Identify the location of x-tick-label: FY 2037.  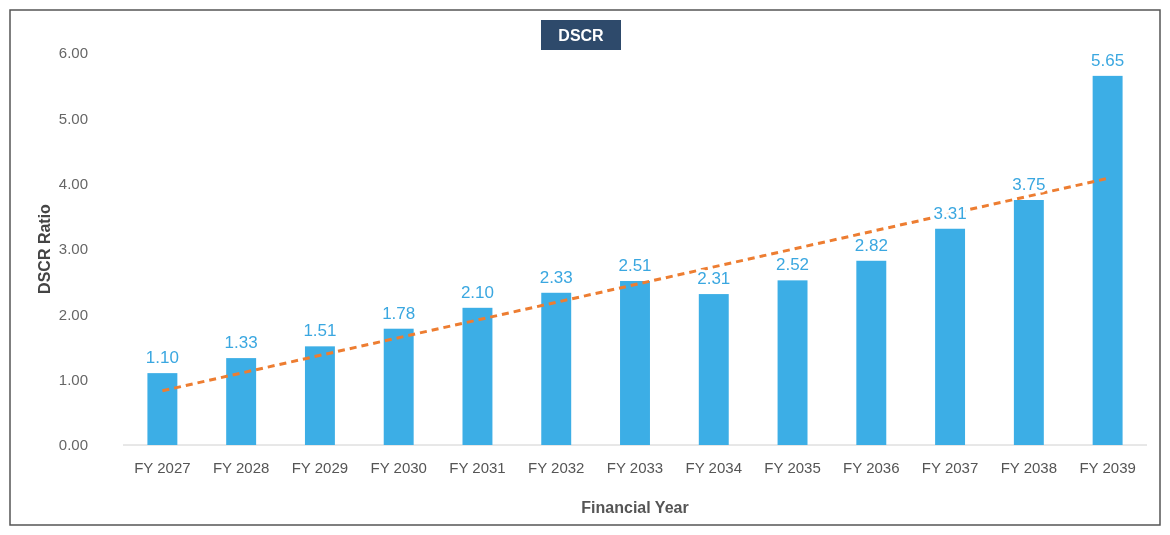
(950, 467).